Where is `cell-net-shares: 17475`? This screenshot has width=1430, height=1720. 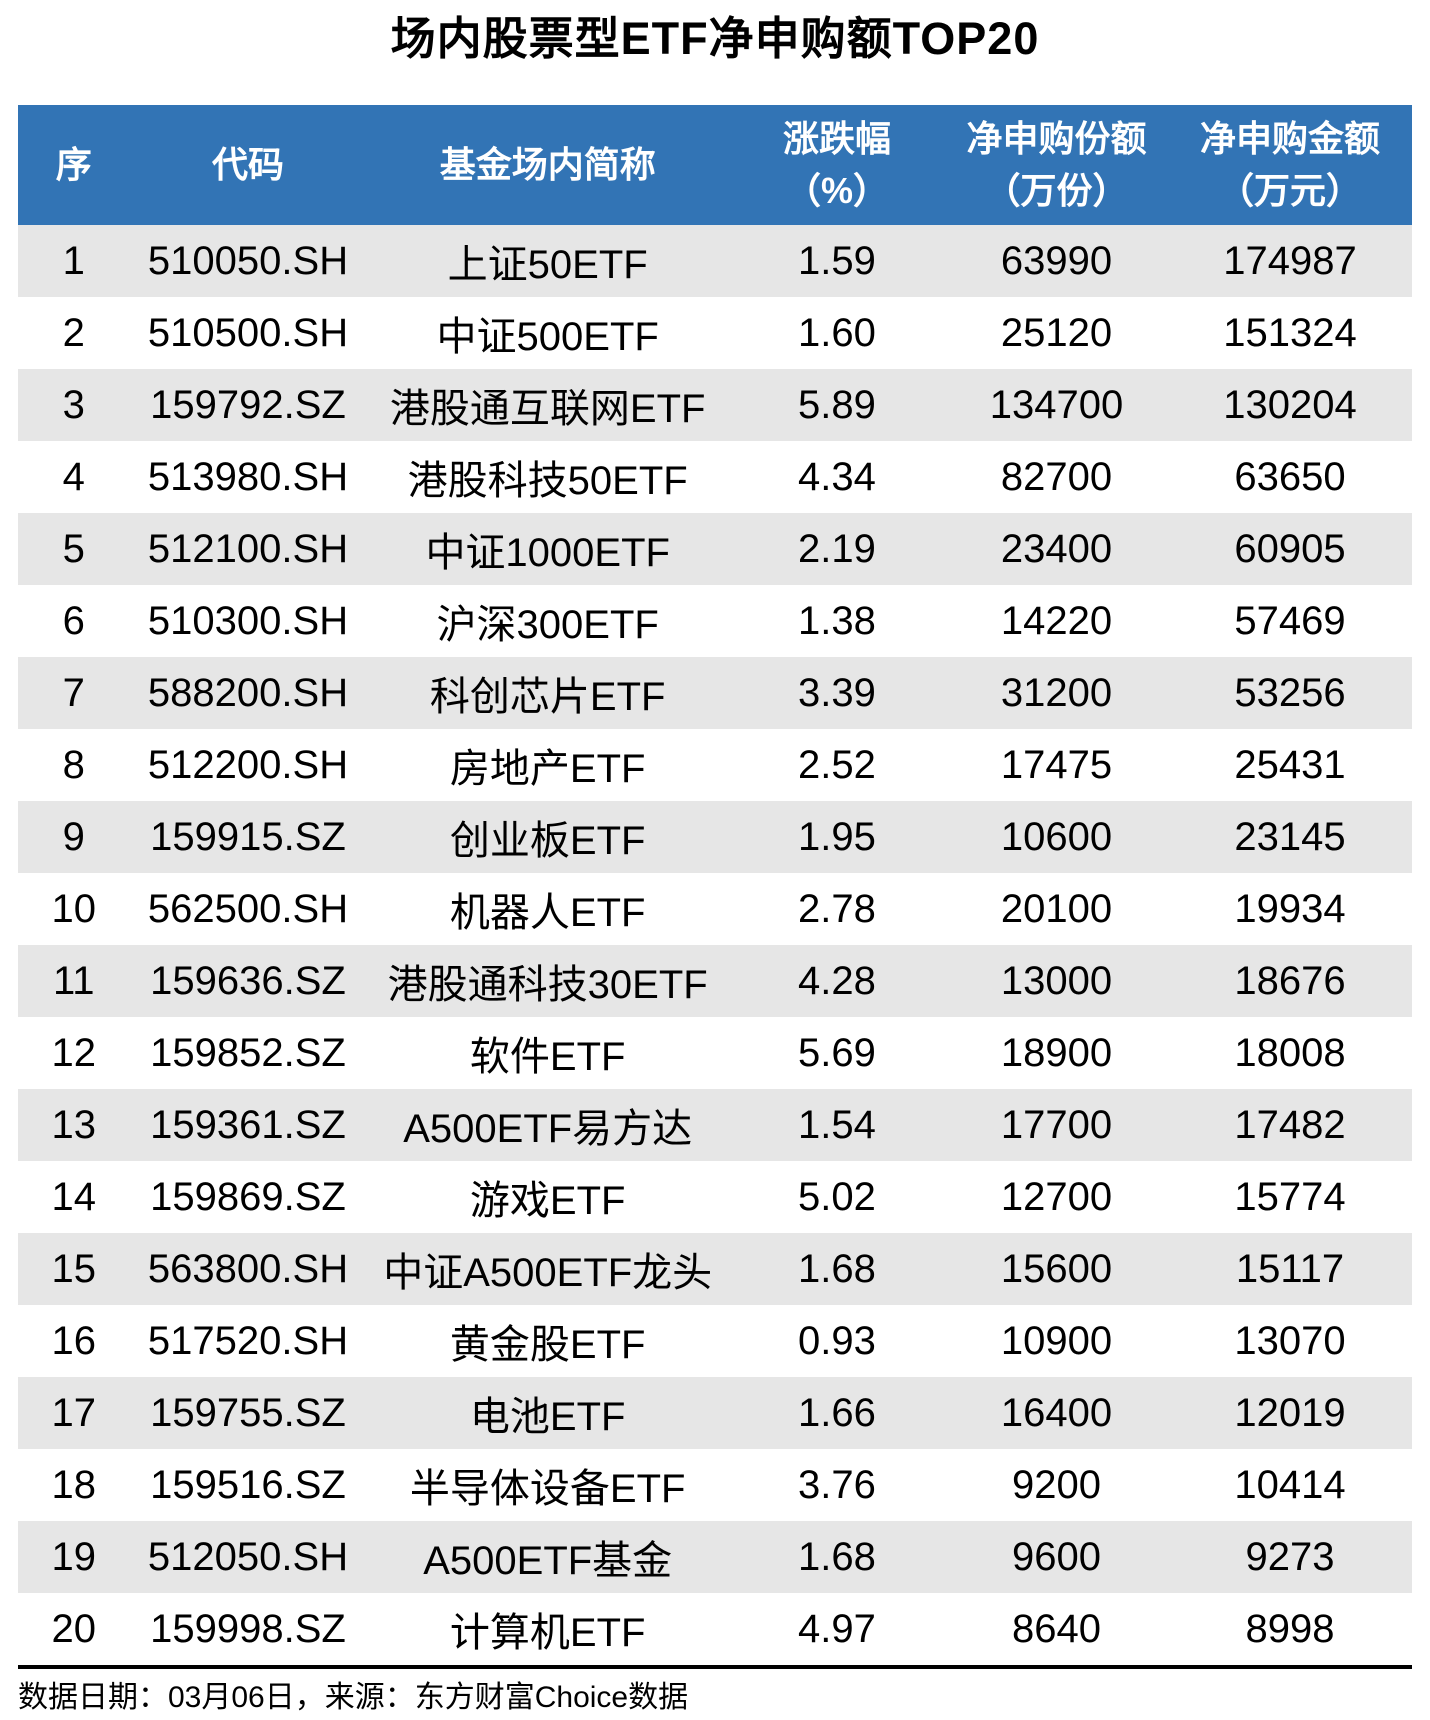 cell-net-shares: 17475 is located at coordinates (1056, 764).